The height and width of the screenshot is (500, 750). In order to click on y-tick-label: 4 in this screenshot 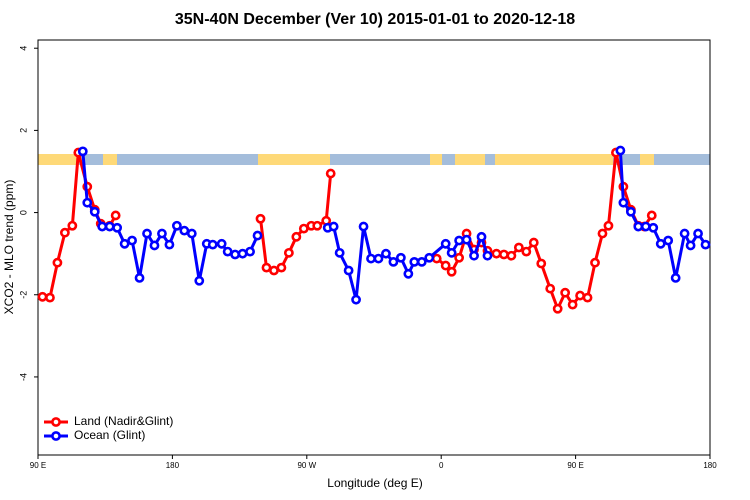, I will do `click(23, 48)`.